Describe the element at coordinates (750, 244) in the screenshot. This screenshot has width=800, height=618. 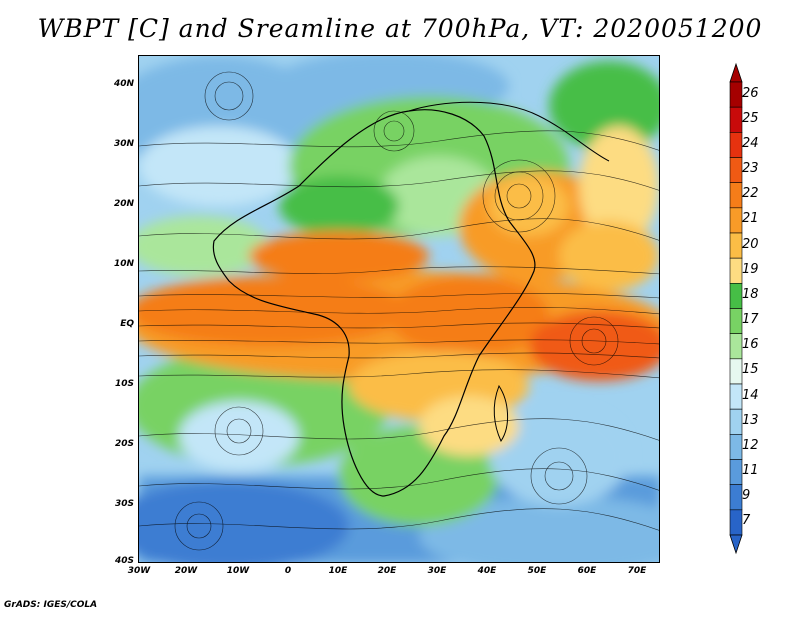
I see `colorbar-label: 20` at that location.